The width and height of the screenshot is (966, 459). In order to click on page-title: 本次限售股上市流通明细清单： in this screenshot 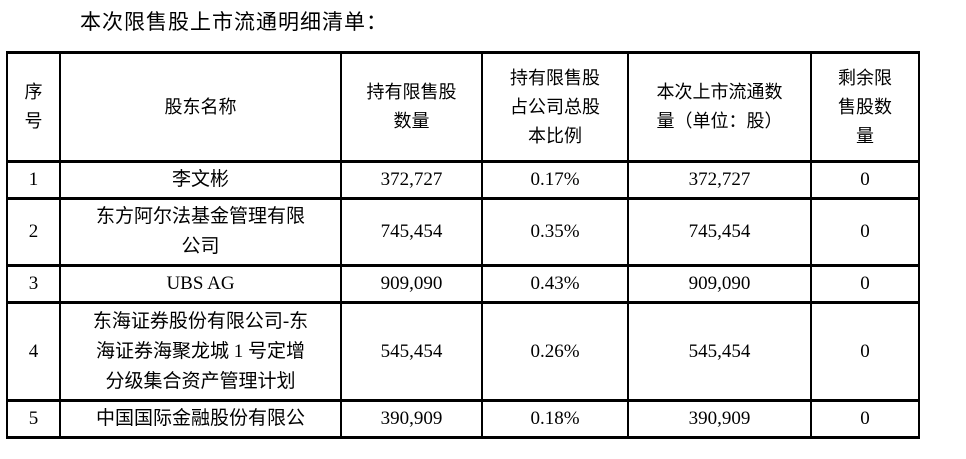, I will do `click(234, 22)`.